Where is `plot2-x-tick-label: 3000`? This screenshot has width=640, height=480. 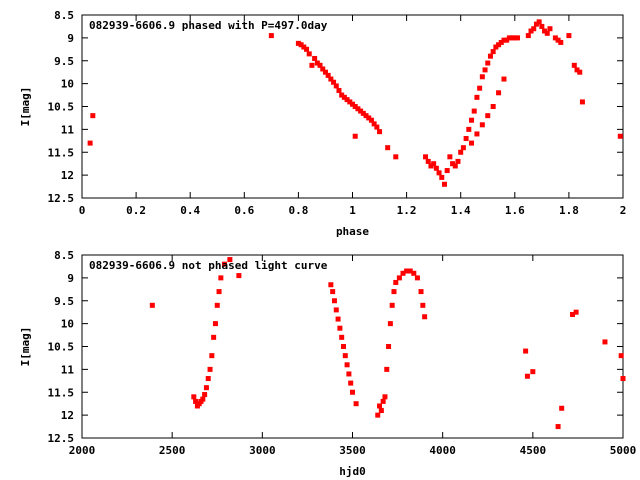 plot2-x-tick-label: 3000 is located at coordinates (262, 450).